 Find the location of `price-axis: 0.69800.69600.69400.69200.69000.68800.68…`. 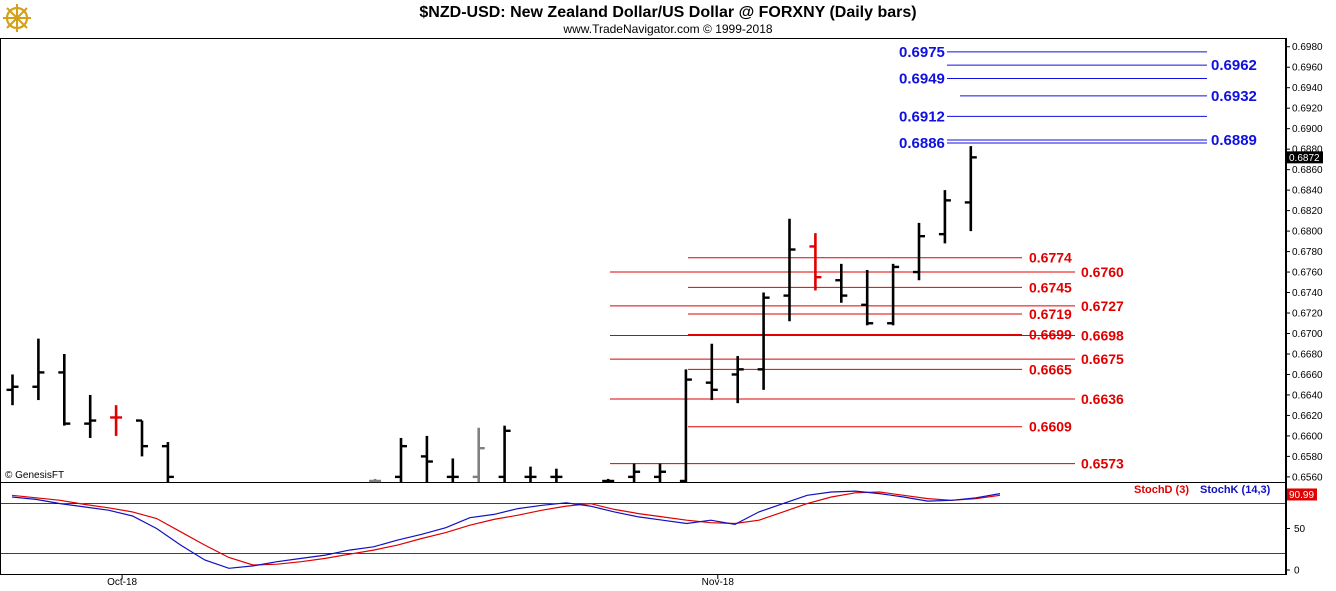

price-axis: 0.69800.69600.69400.69200.69000.68800.68… is located at coordinates (1304, 262).